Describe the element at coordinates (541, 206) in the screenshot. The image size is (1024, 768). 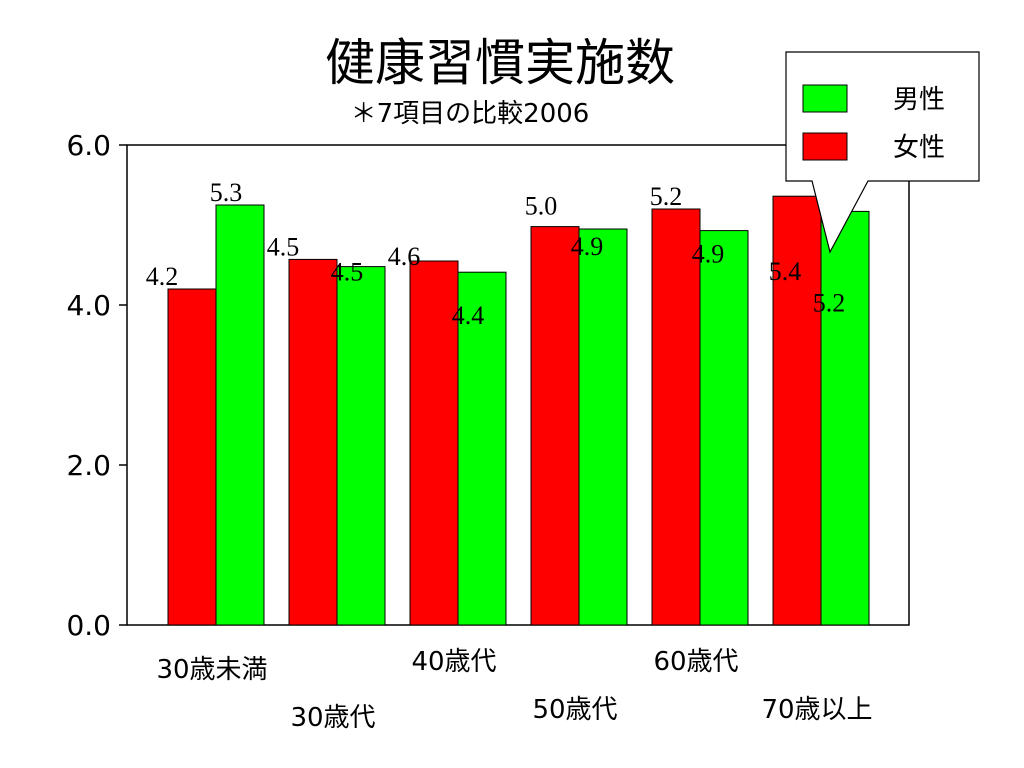
I see `value-label-female-3: 5.0` at that location.